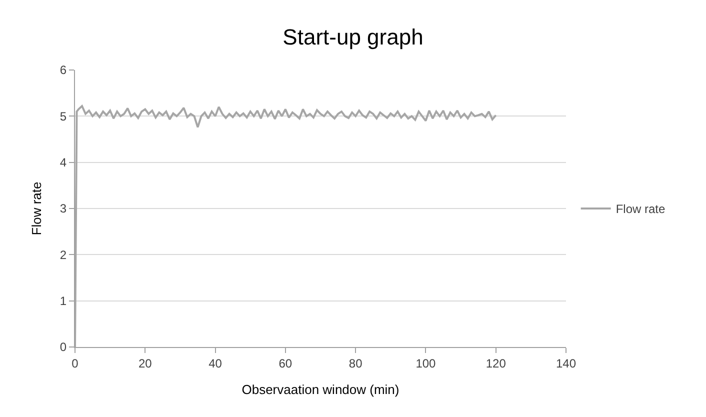 This screenshot has width=706, height=417. I want to click on y-tick-label: 5, so click(63, 116).